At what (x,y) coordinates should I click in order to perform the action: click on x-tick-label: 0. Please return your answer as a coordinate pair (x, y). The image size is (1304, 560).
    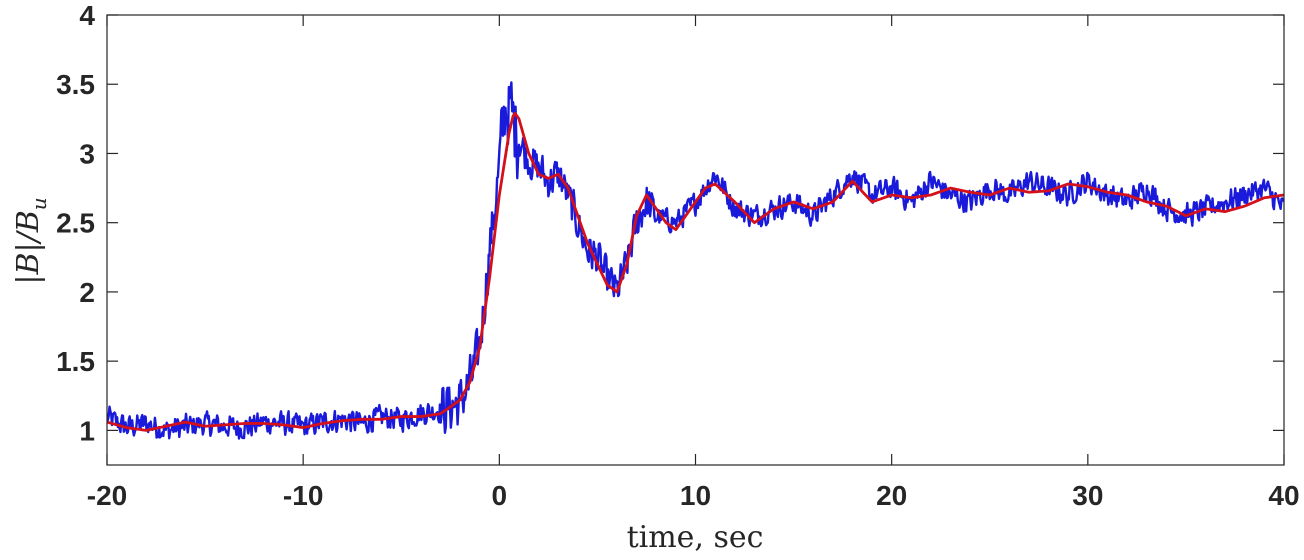
    Looking at the image, I should click on (500, 495).